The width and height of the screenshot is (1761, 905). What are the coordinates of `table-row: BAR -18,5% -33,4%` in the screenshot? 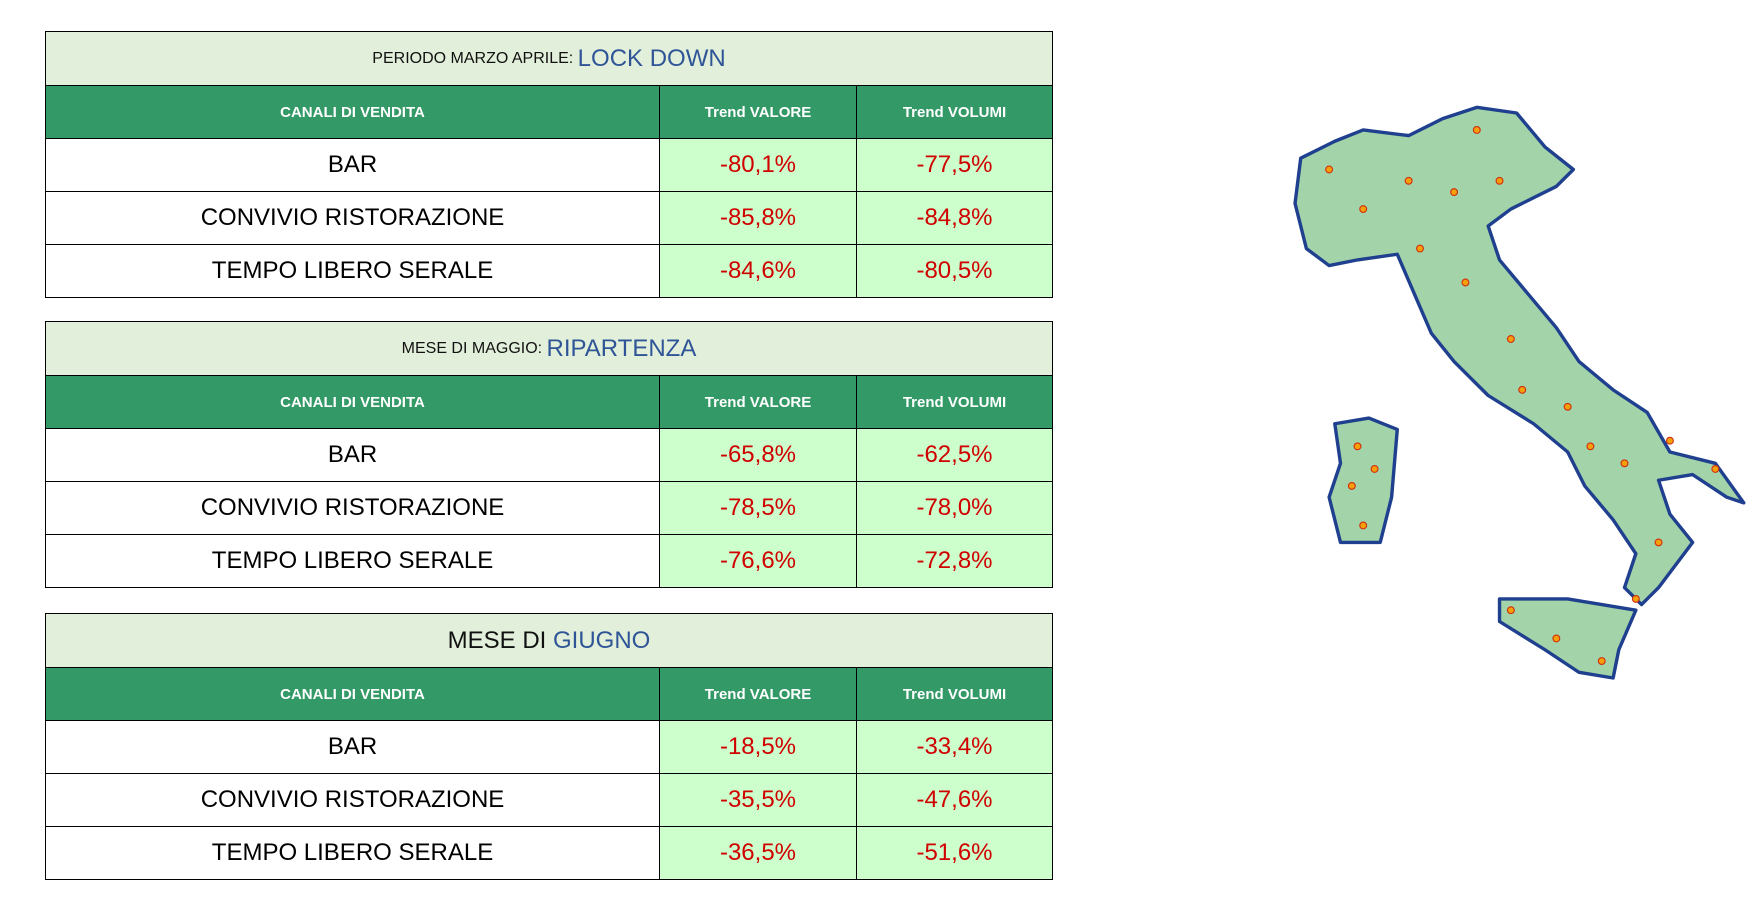 It's located at (549, 746).